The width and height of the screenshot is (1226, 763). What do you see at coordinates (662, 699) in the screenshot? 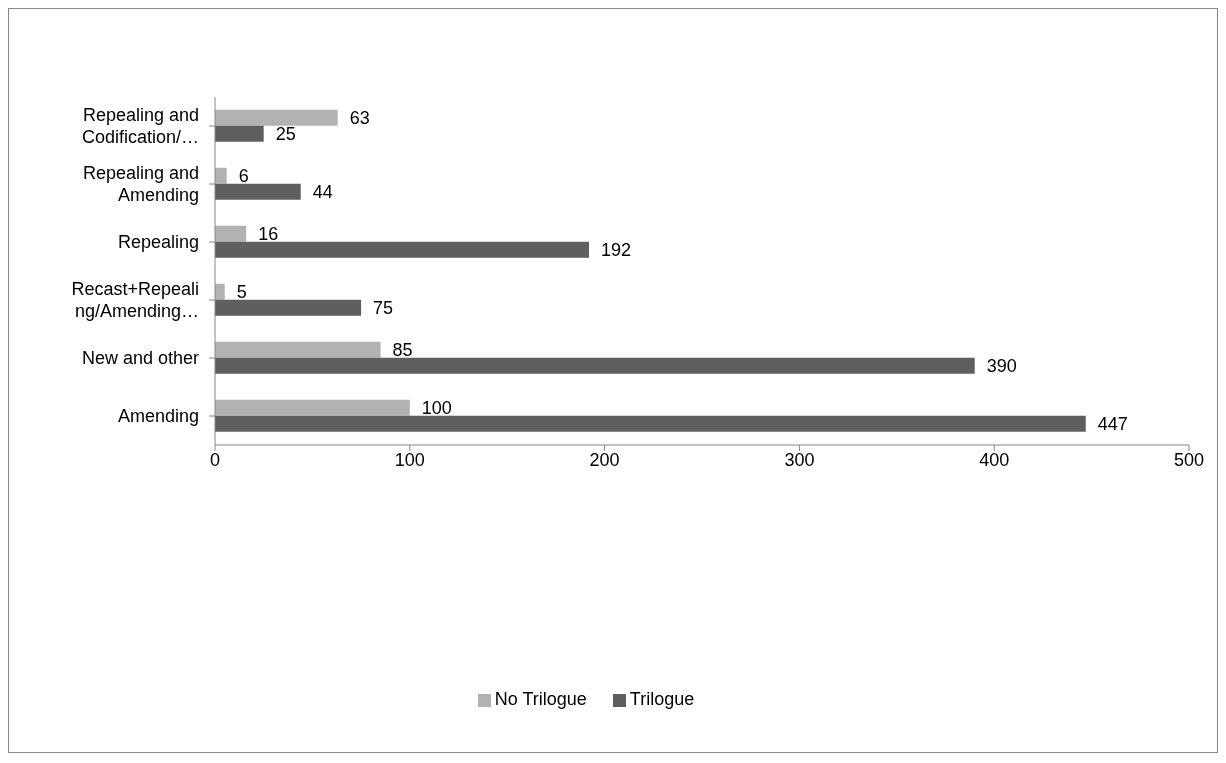
I see `legend-label: Trilogue` at bounding box center [662, 699].